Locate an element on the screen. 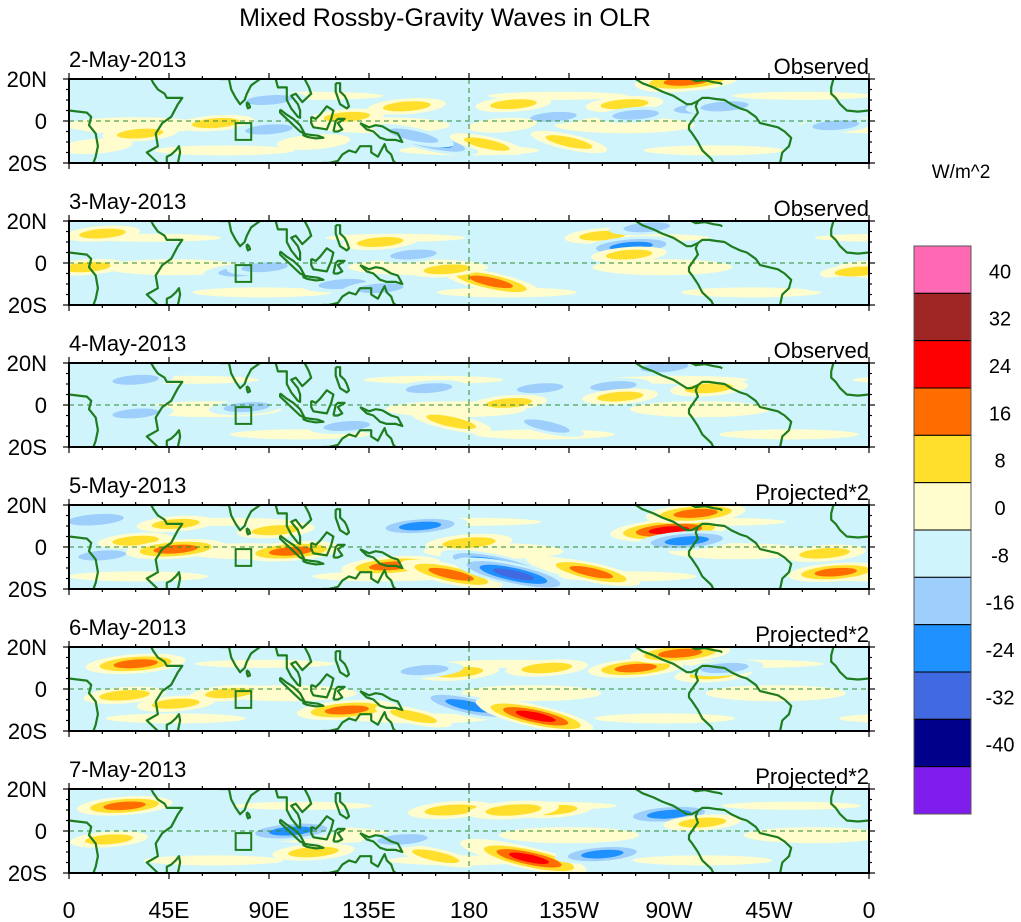 This screenshot has width=1021, height=922. colorbar-units-label: W/m^2 is located at coordinates (961, 172).